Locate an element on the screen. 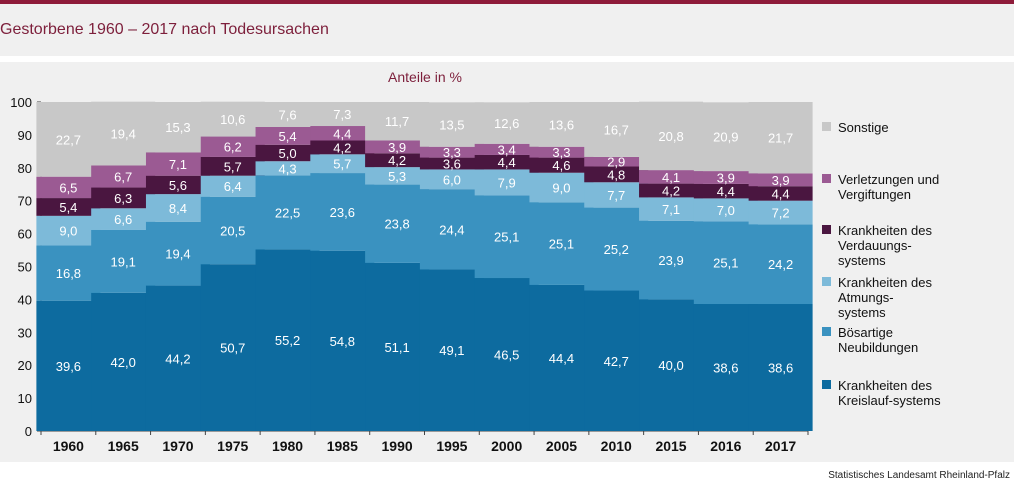 The width and height of the screenshot is (1014, 487). data-label: 15,3 is located at coordinates (177, 127).